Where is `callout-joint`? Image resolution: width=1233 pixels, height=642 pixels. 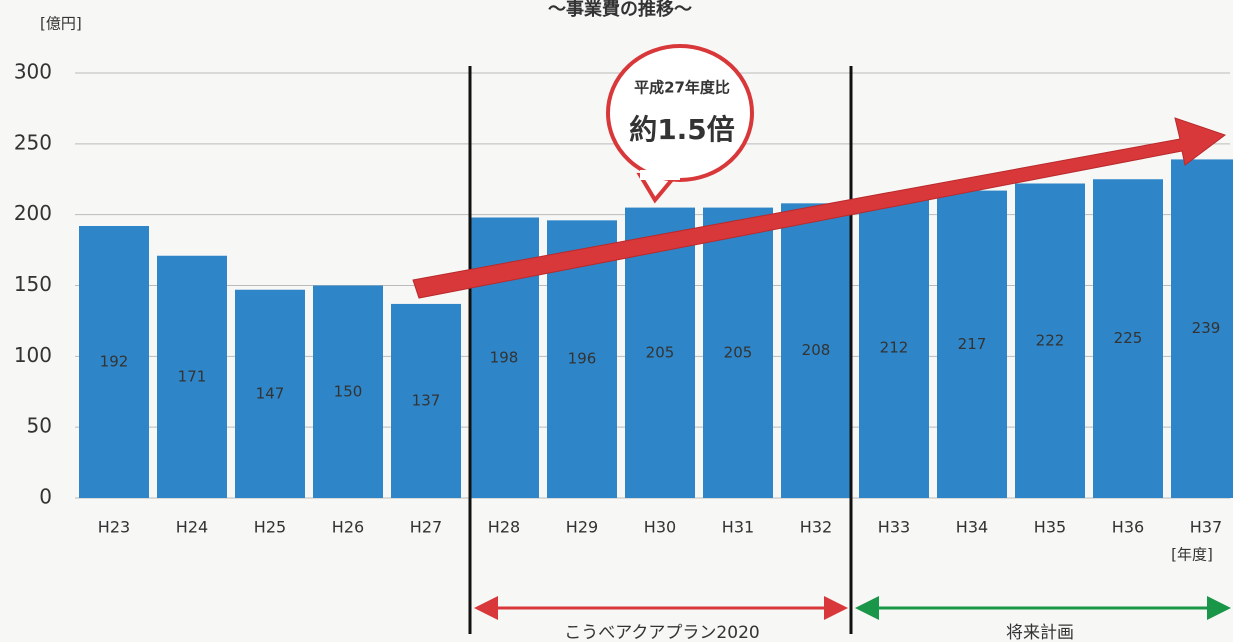 callout-joint is located at coordinates (660, 175).